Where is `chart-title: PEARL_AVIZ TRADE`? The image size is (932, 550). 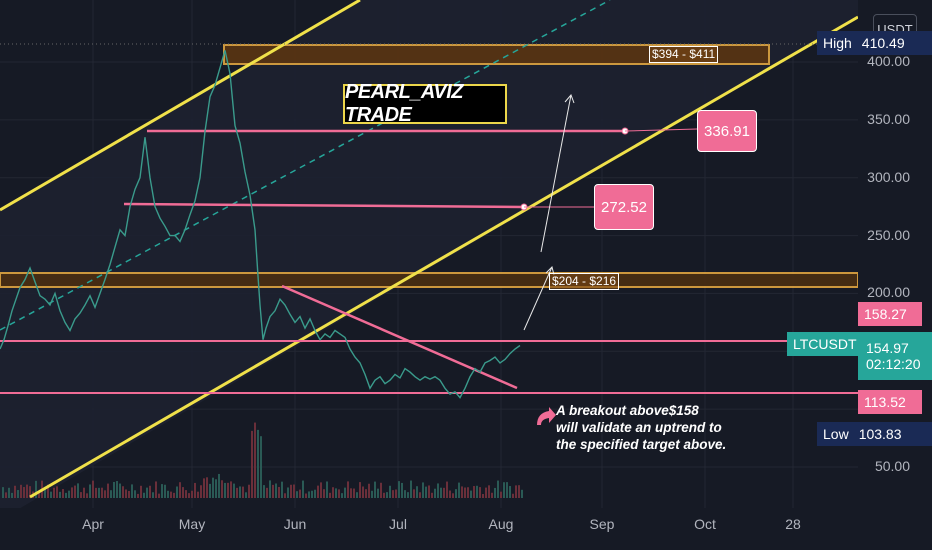 chart-title: PEARL_AVIZ TRADE is located at coordinates (404, 103).